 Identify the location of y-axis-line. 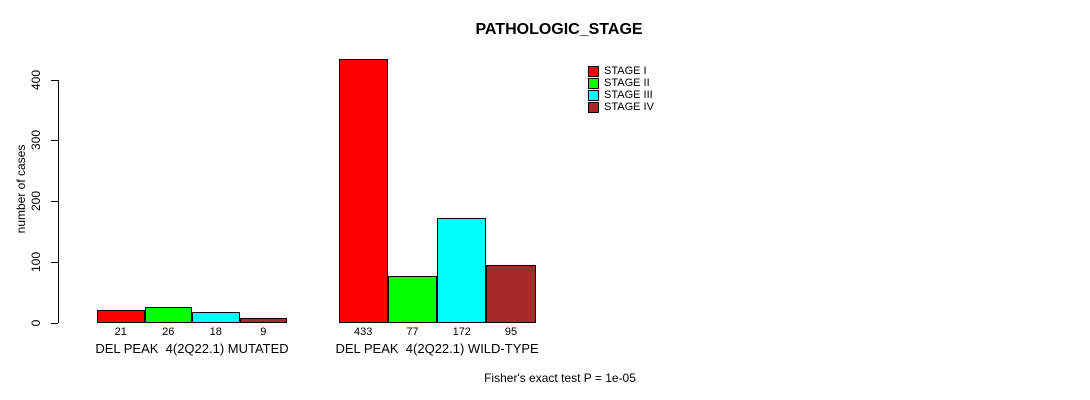
(58, 201).